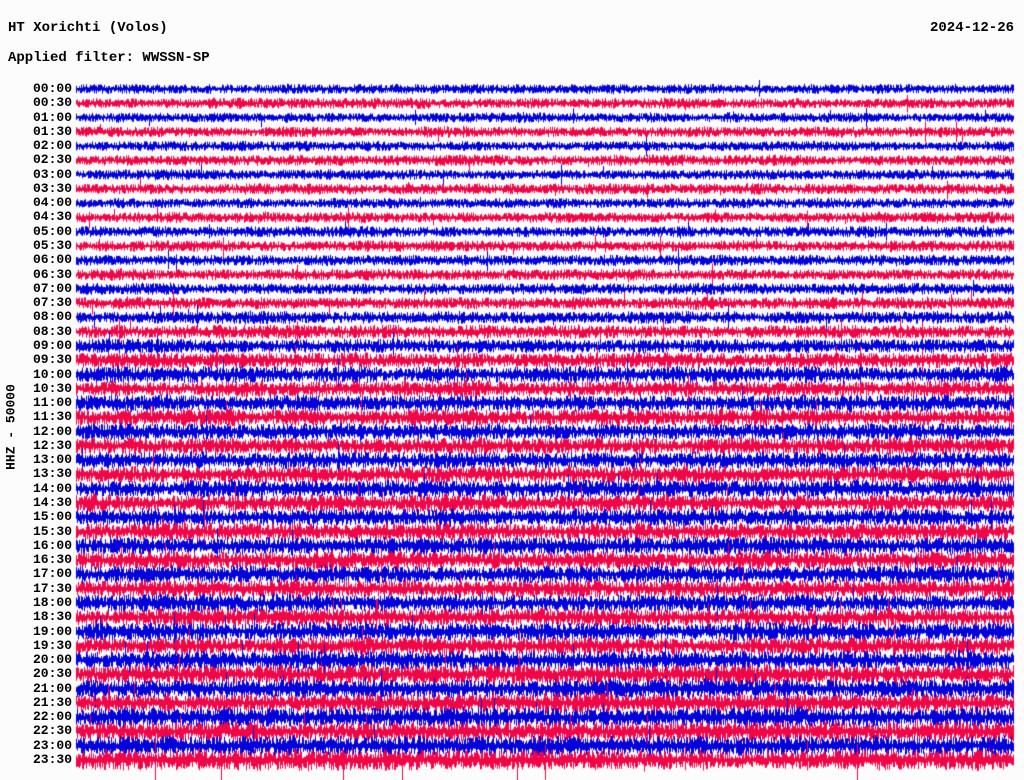  Describe the element at coordinates (52, 474) in the screenshot. I see `time-label: 13:30` at that location.